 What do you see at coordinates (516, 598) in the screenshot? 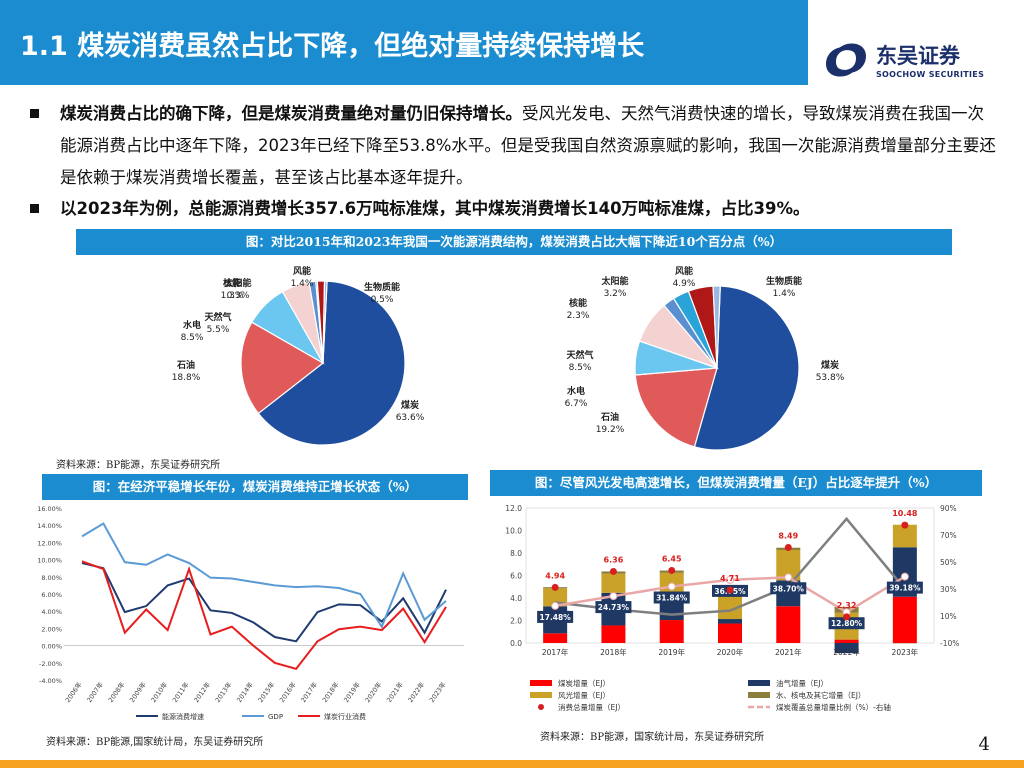
I see `y-left-tick: 4.0` at bounding box center [516, 598].